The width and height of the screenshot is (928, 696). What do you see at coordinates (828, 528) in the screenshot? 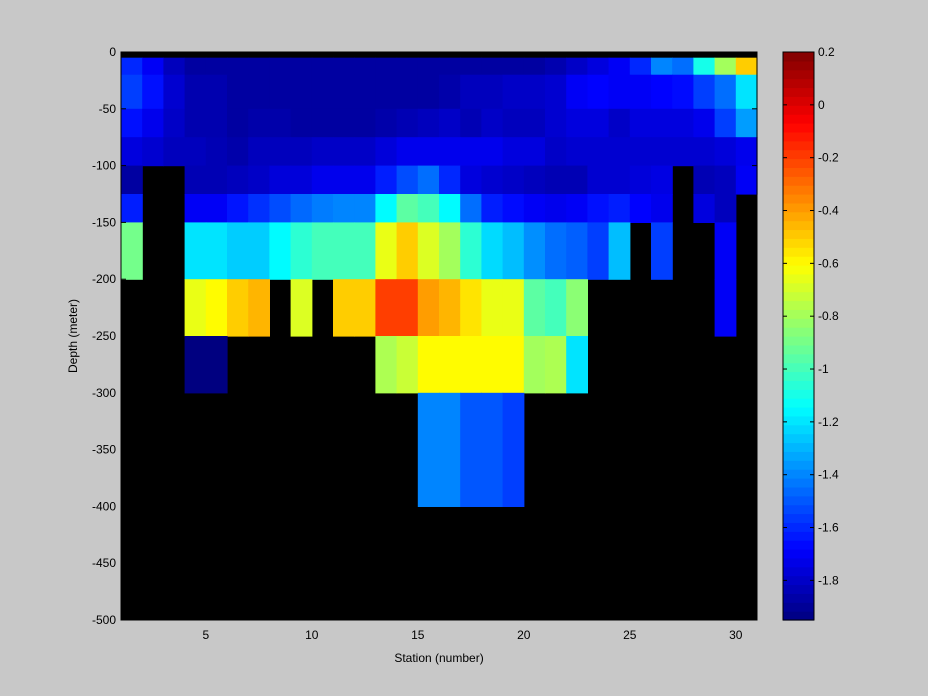
I see `colorbar-tick-label: -1.6` at bounding box center [828, 528].